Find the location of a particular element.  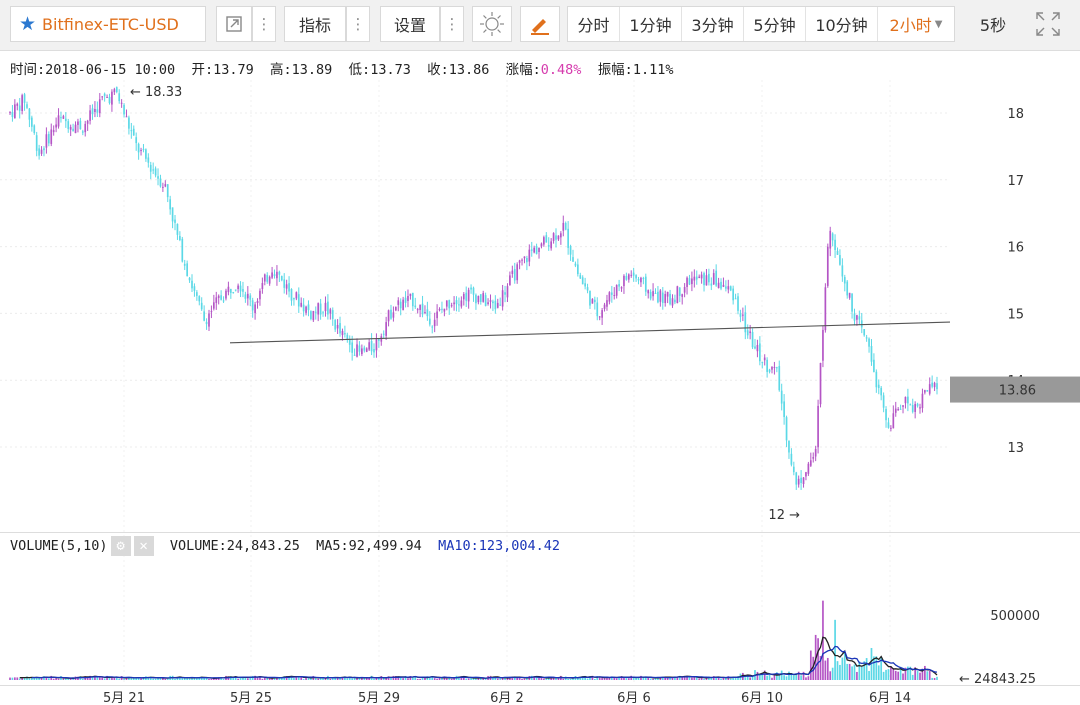

ma5-label: MA5: is located at coordinates (332, 546).